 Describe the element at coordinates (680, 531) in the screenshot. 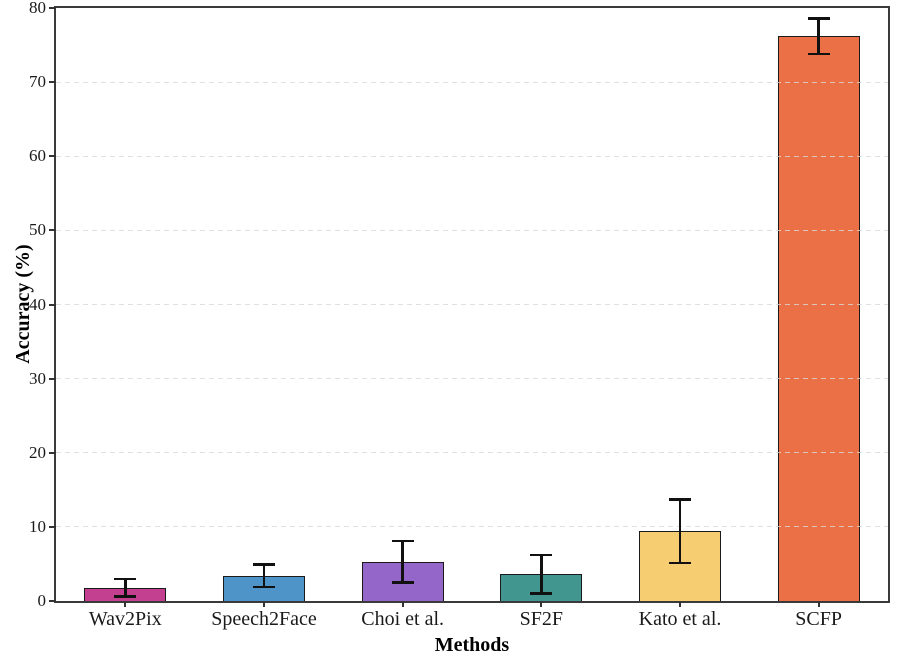

I see `error-bar-kato-et-al` at that location.